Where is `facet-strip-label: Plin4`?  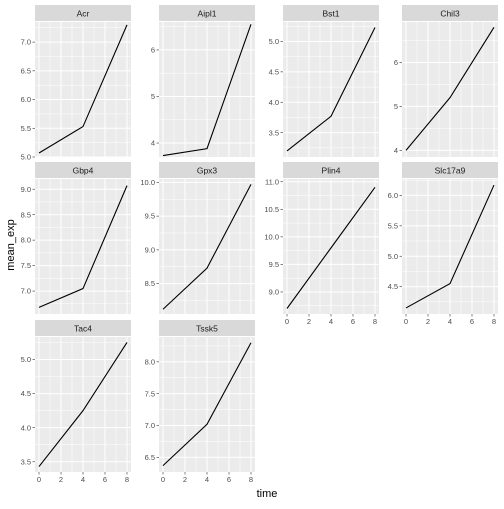
facet-strip-label: Plin4 is located at coordinates (331, 171).